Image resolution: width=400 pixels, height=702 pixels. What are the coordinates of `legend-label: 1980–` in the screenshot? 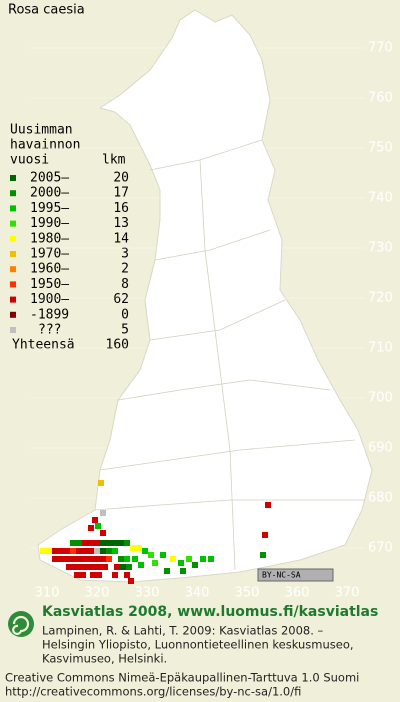 It's located at (49, 238).